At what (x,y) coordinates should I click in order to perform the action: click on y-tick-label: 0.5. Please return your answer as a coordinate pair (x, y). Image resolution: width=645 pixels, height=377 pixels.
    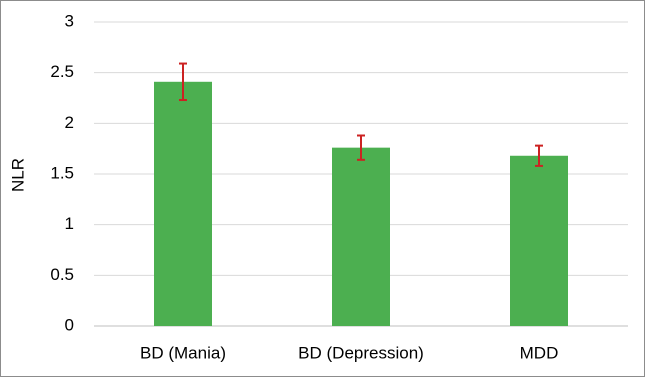
    Looking at the image, I should click on (62, 274).